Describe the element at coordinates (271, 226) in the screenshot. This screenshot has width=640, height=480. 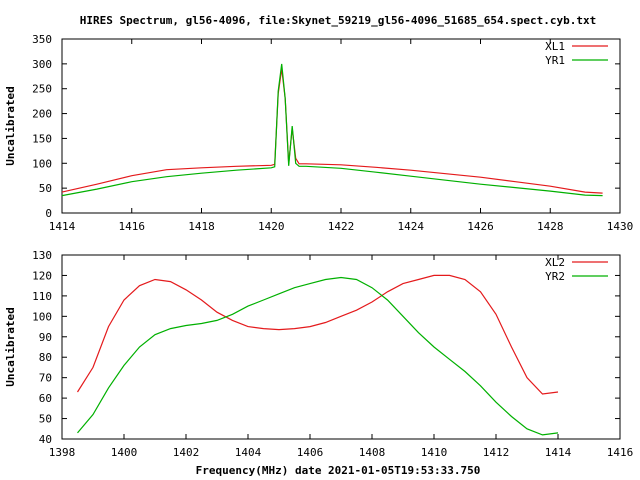
I see `x-tick-label: 1420` at that location.